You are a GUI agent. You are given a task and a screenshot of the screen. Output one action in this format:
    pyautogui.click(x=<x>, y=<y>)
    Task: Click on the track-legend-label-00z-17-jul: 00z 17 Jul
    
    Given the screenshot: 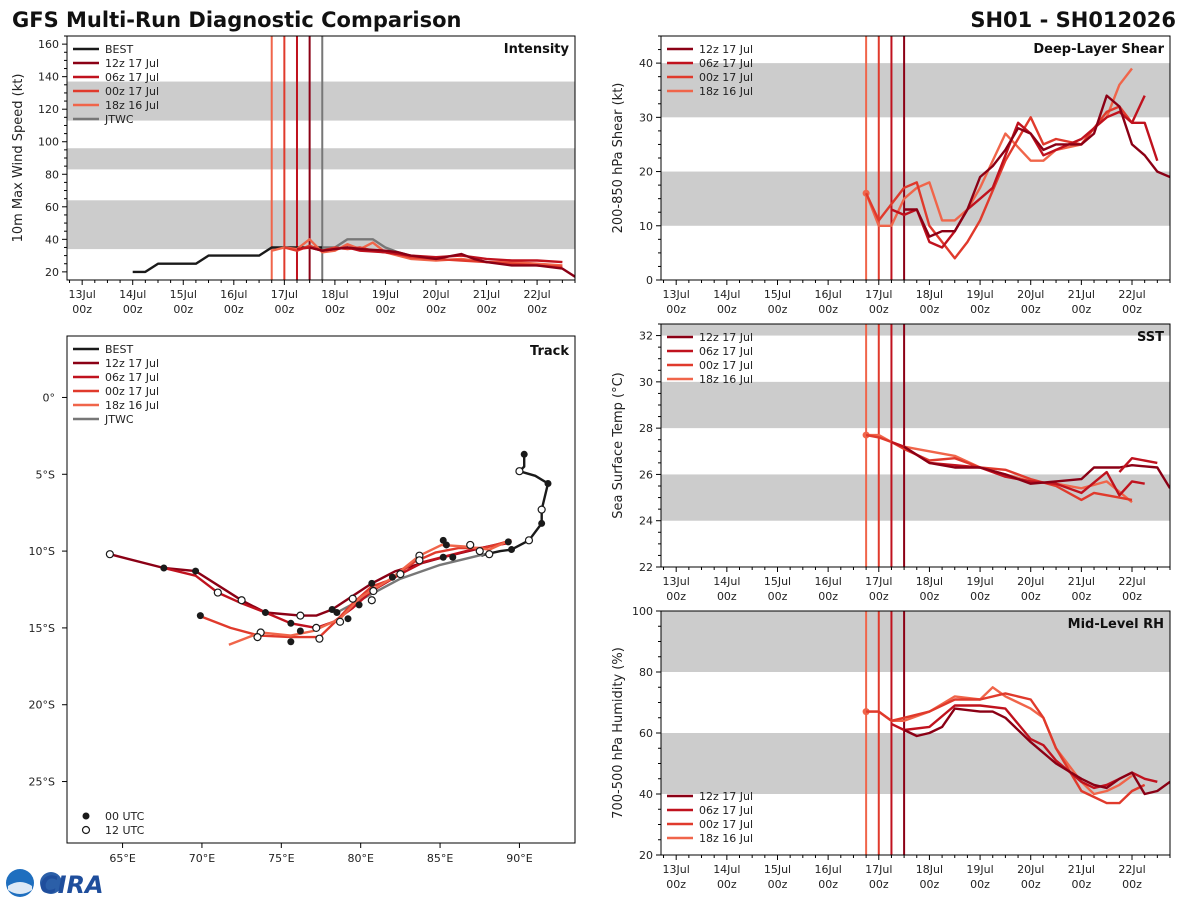 What is the action you would take?
    pyautogui.click(x=132, y=391)
    